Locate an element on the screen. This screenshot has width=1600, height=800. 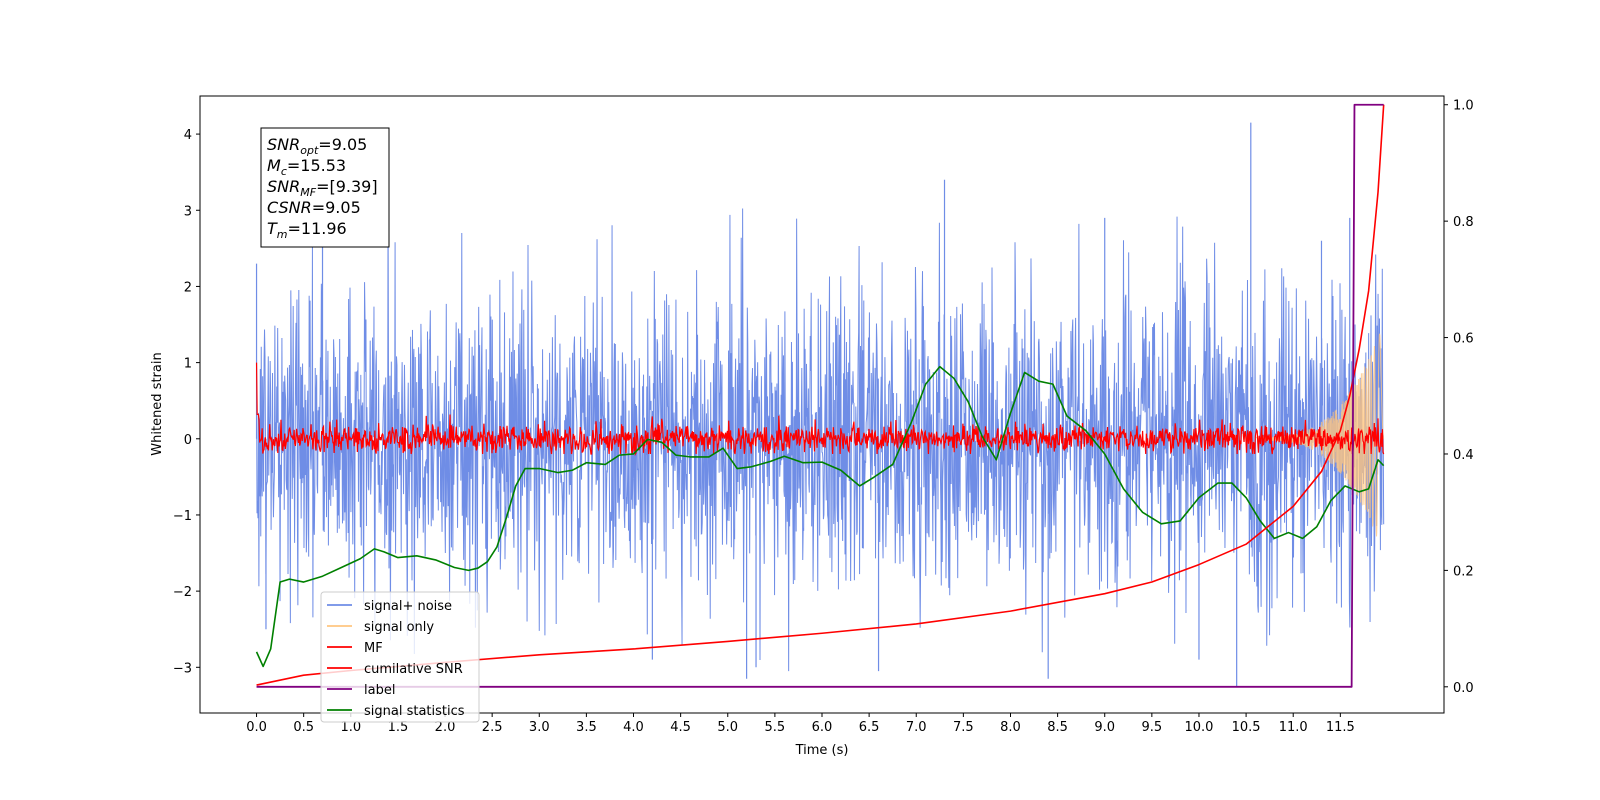
y-tick-label: −1 is located at coordinates (182, 516).